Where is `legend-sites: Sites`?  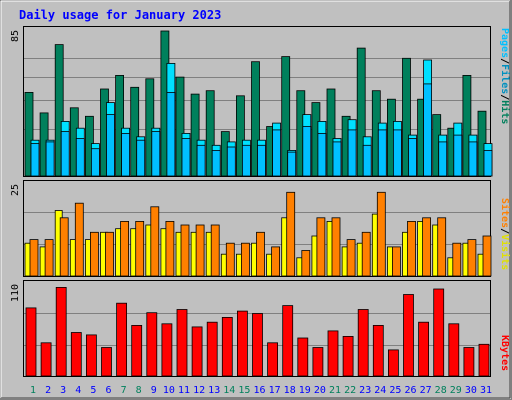
legend-sites: Sites is located at coordinates (505, 213).